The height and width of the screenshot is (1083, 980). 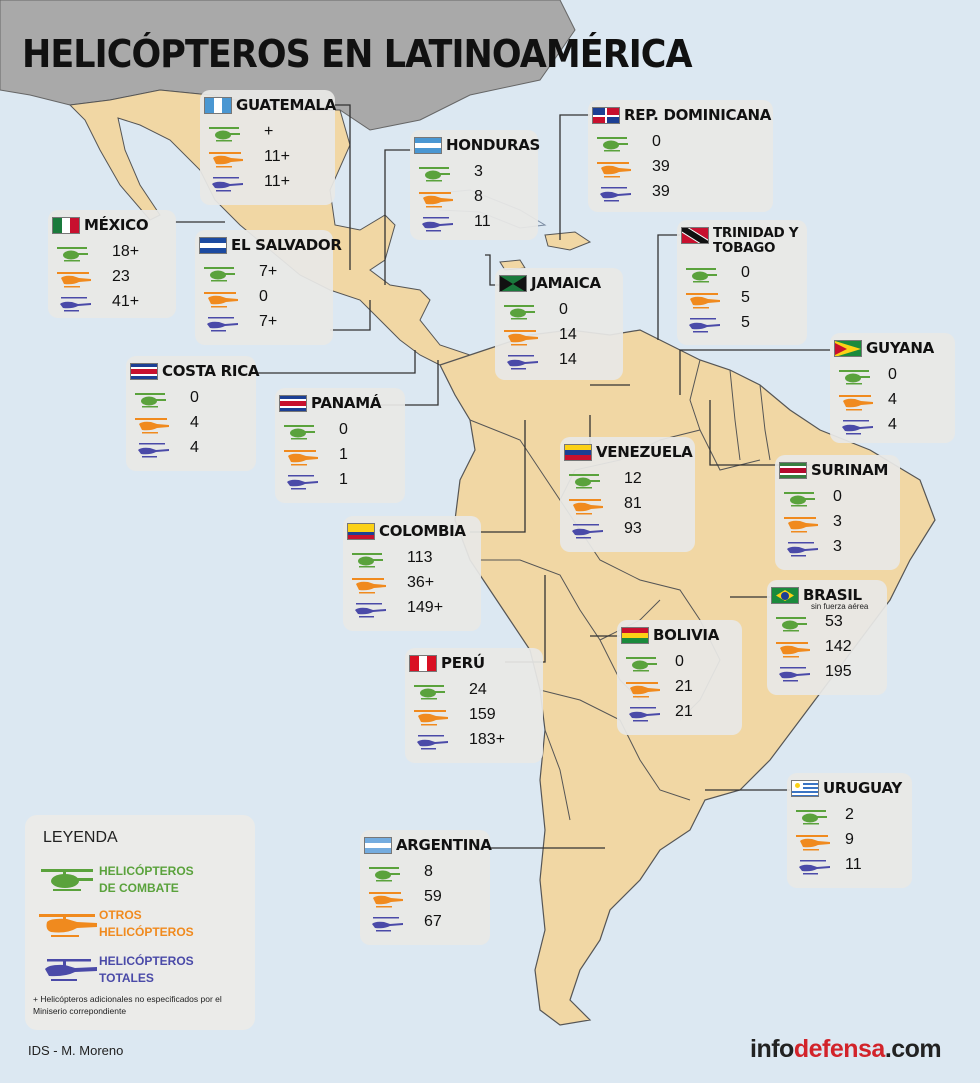 What do you see at coordinates (849, 839) in the screenshot?
I see `other-count: 9` at bounding box center [849, 839].